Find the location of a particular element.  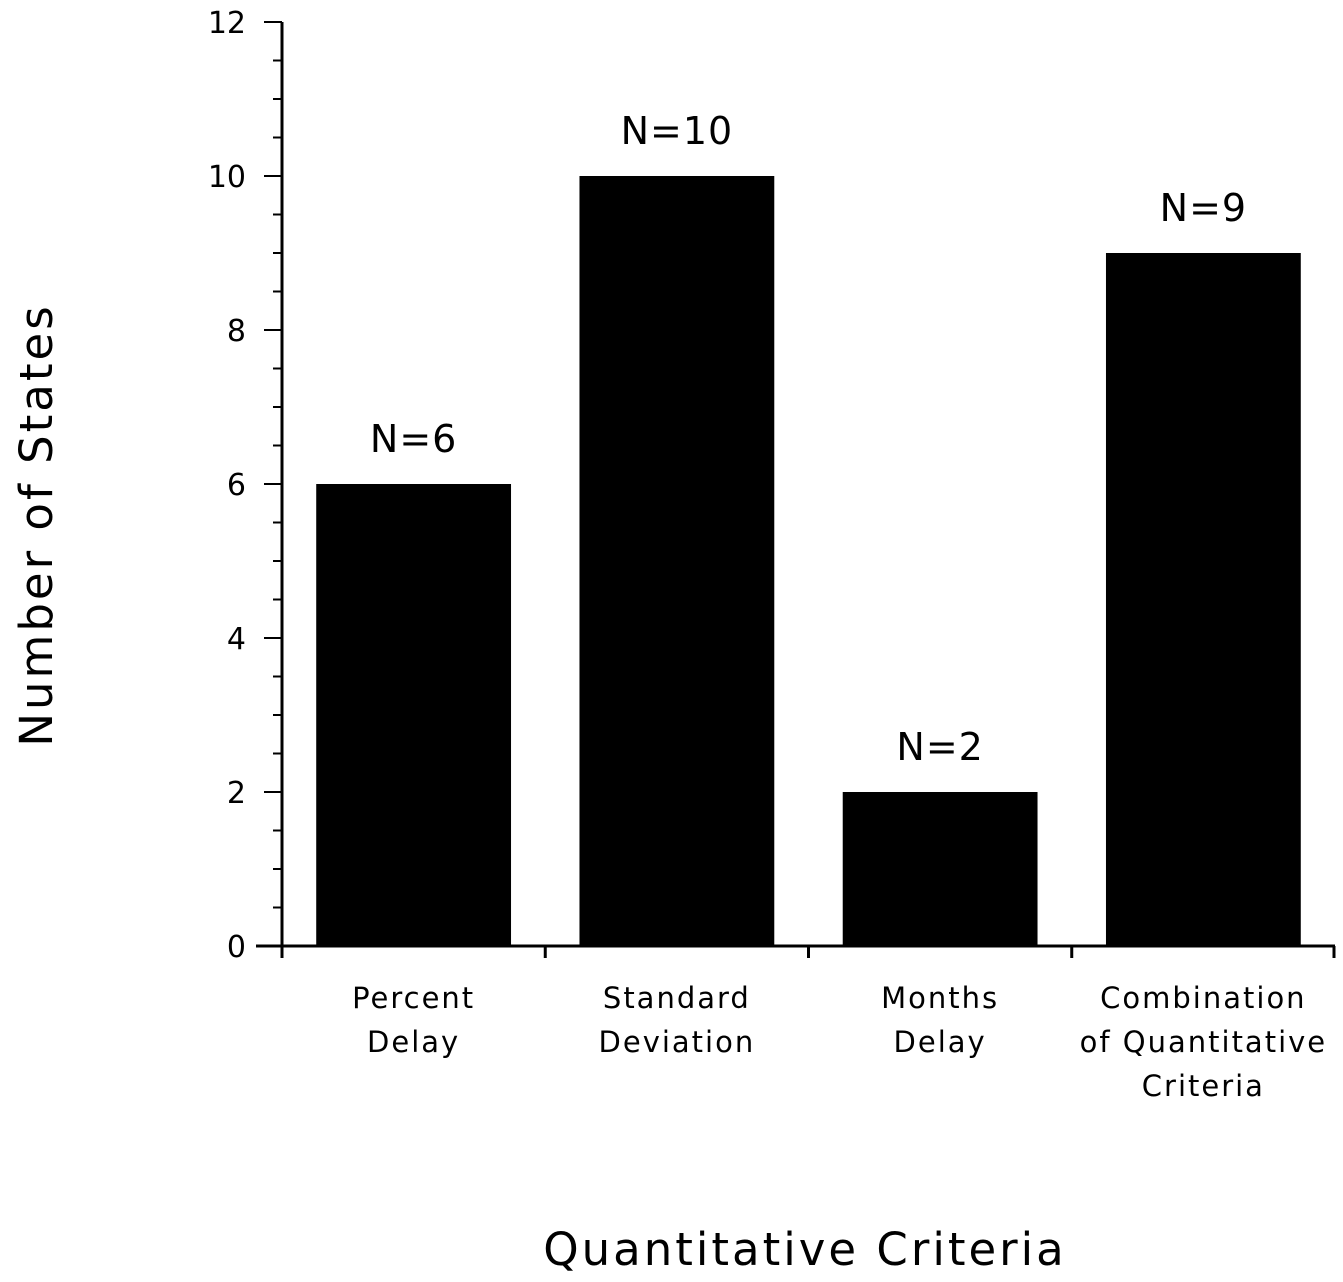

x-category-label: Standard Deviation is located at coordinates (677, 1020).